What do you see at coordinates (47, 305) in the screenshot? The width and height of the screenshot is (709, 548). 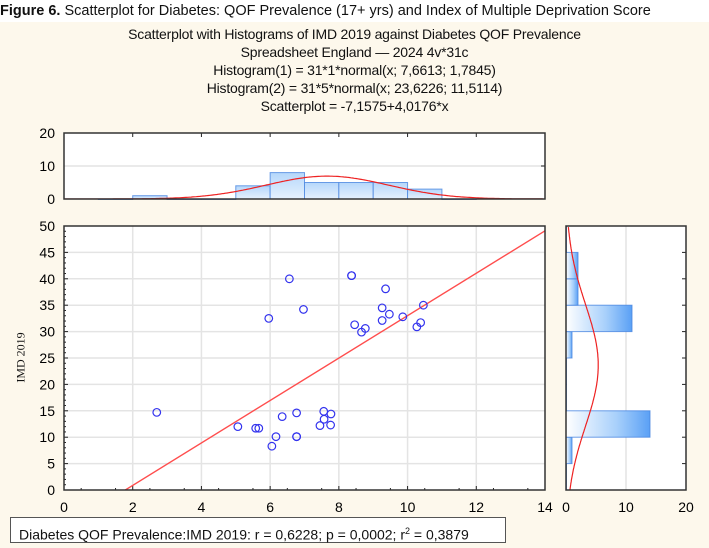 I see `y-tick-label: 35` at bounding box center [47, 305].